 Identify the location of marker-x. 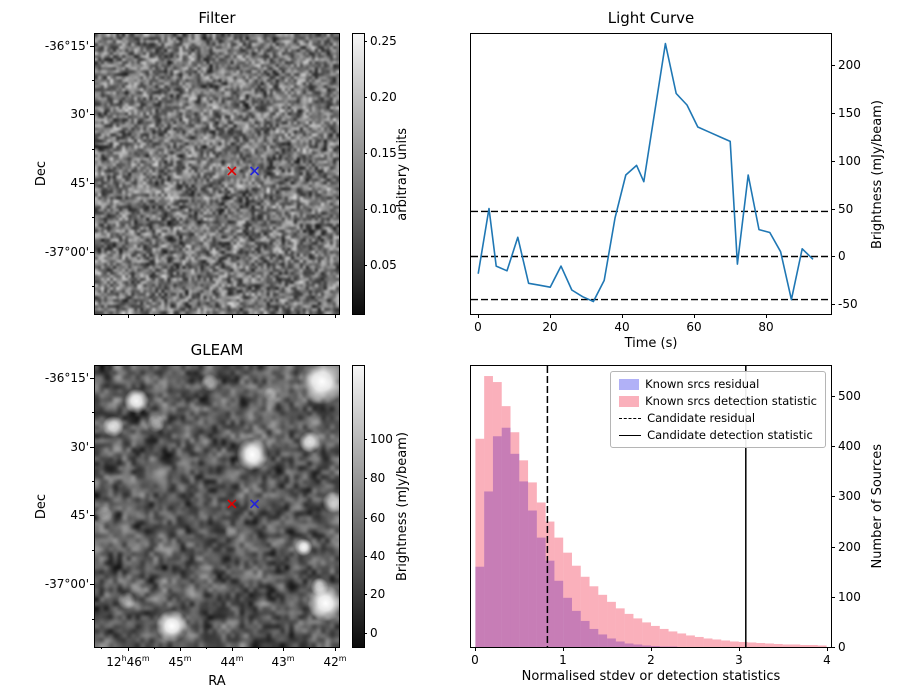
(232, 171).